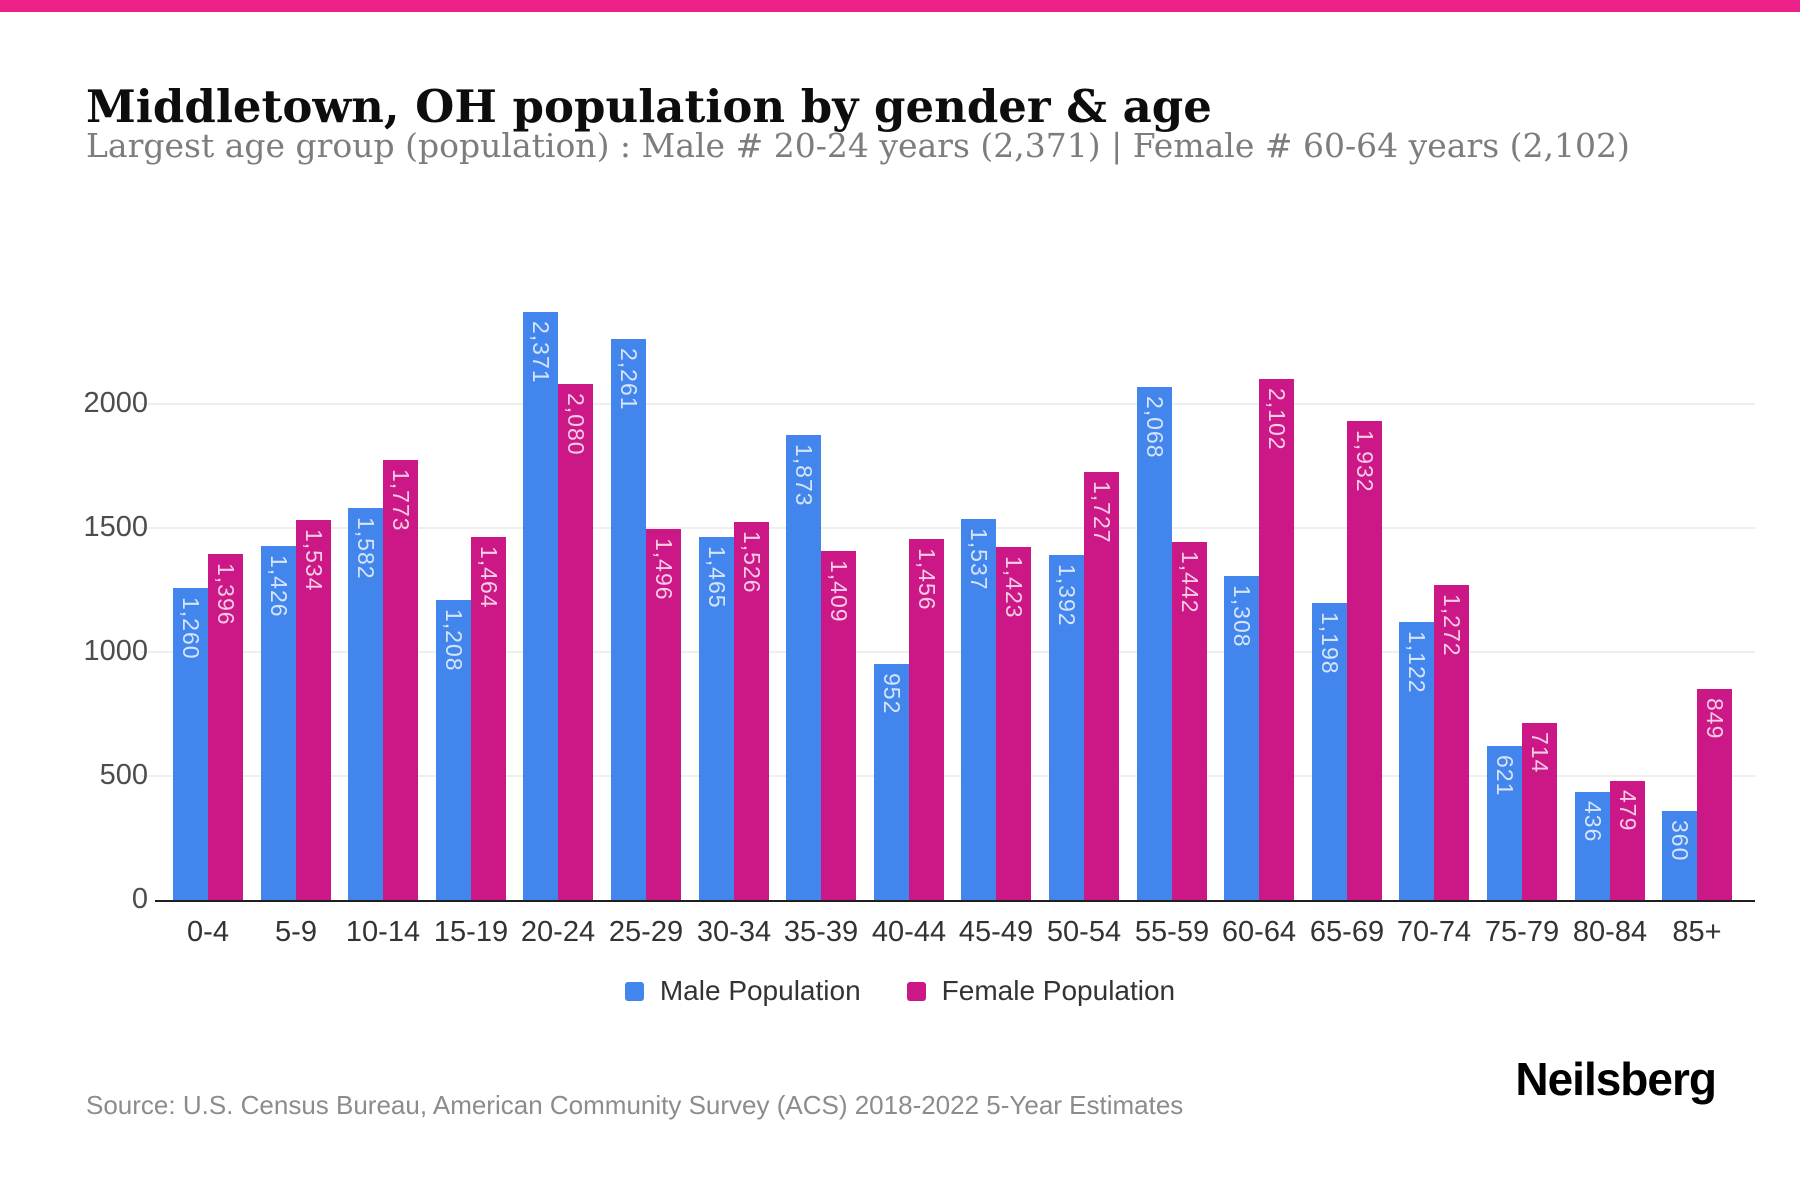 This screenshot has width=1800, height=1200. What do you see at coordinates (979, 559) in the screenshot?
I see `bar-value-label: 1,537` at bounding box center [979, 559].